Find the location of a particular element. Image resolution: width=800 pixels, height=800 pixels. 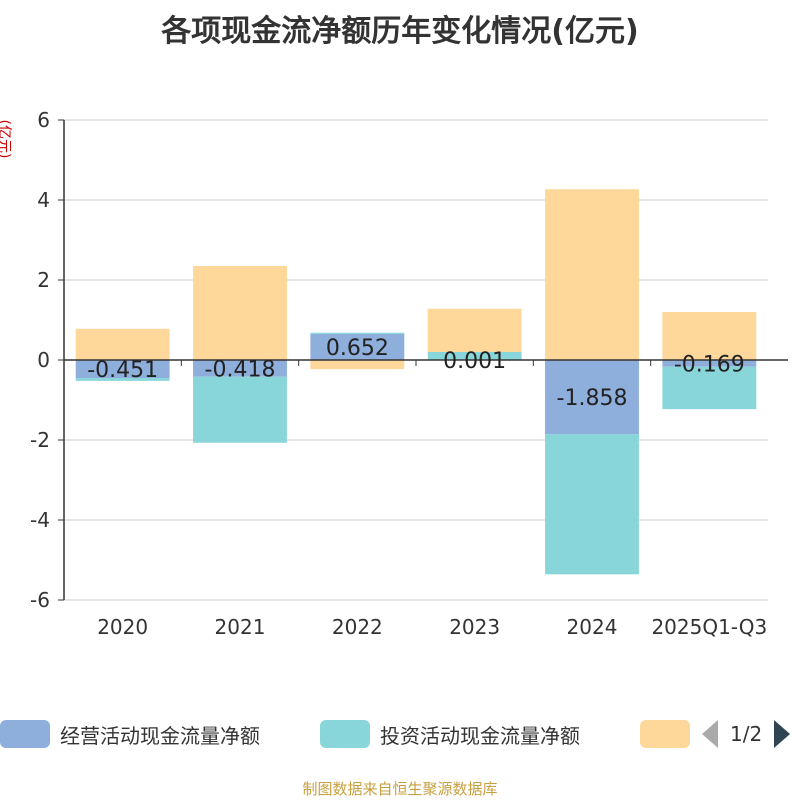

legend-prev-icon is located at coordinates (710, 734).